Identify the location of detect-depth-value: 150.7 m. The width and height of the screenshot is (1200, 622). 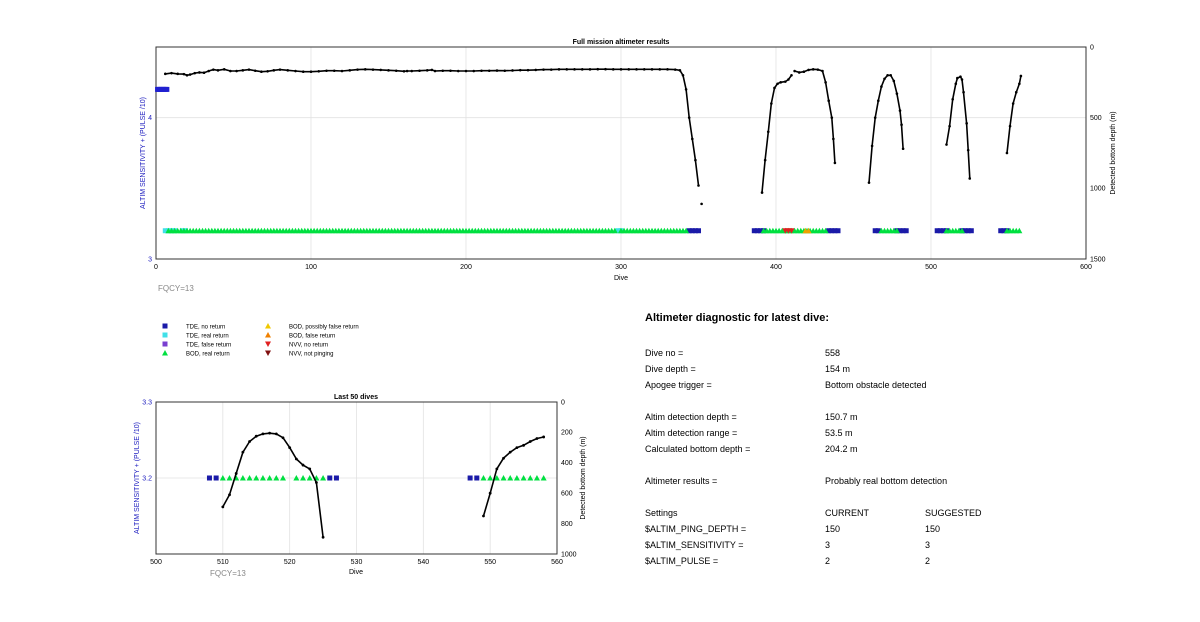
(841, 417).